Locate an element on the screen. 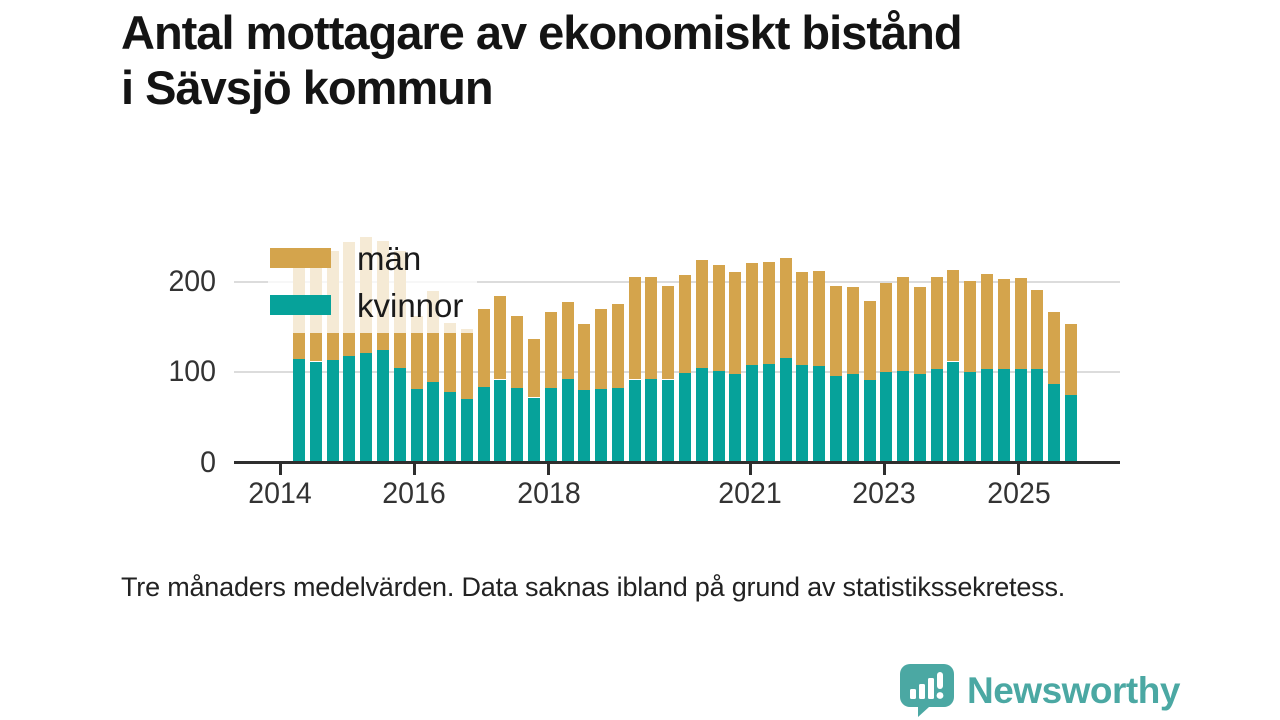 The width and height of the screenshot is (1280, 720). legend-swatch-women-icon is located at coordinates (300, 305).